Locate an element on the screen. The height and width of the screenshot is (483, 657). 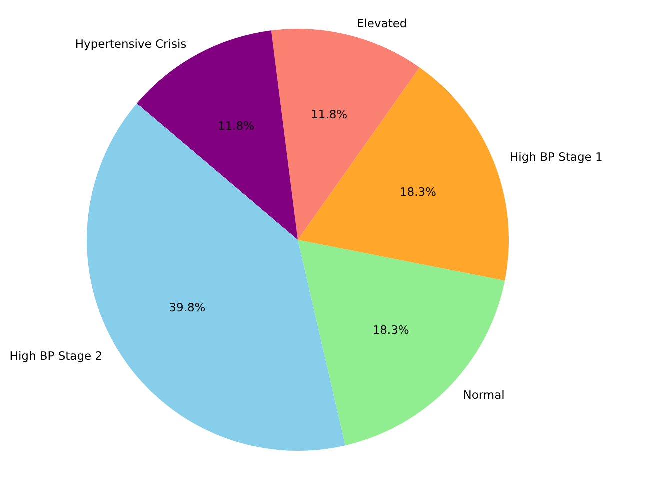
slice-label: Elevated is located at coordinates (382, 23).